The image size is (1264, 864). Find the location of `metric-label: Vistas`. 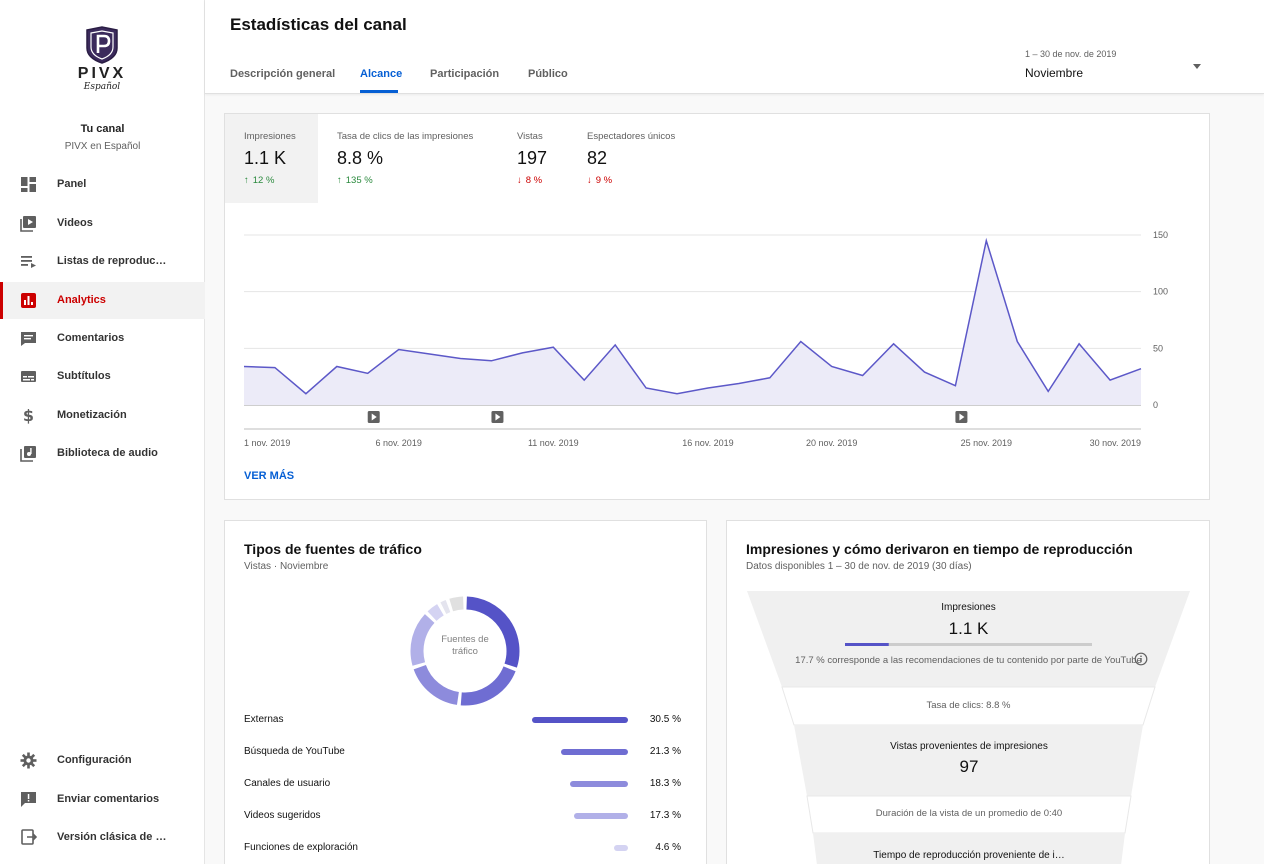

metric-label: Vistas is located at coordinates (530, 136).